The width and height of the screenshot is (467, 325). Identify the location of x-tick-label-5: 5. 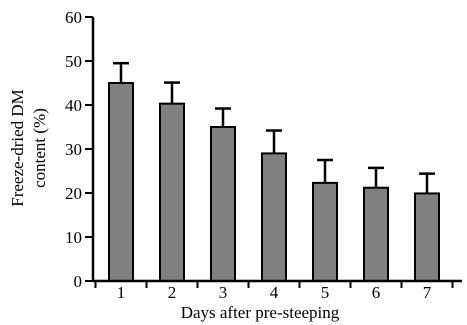
(325, 292).